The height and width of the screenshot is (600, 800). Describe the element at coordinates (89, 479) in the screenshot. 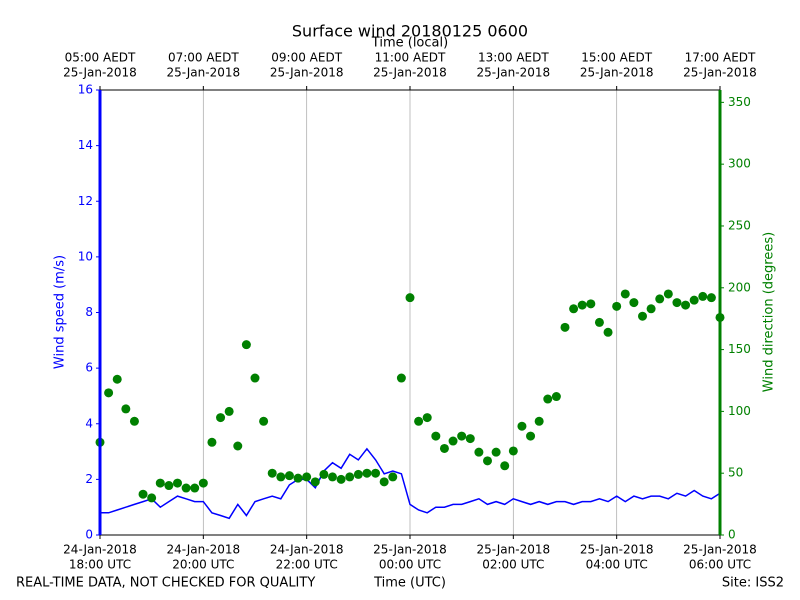

I see `y-tick-label: 2` at that location.